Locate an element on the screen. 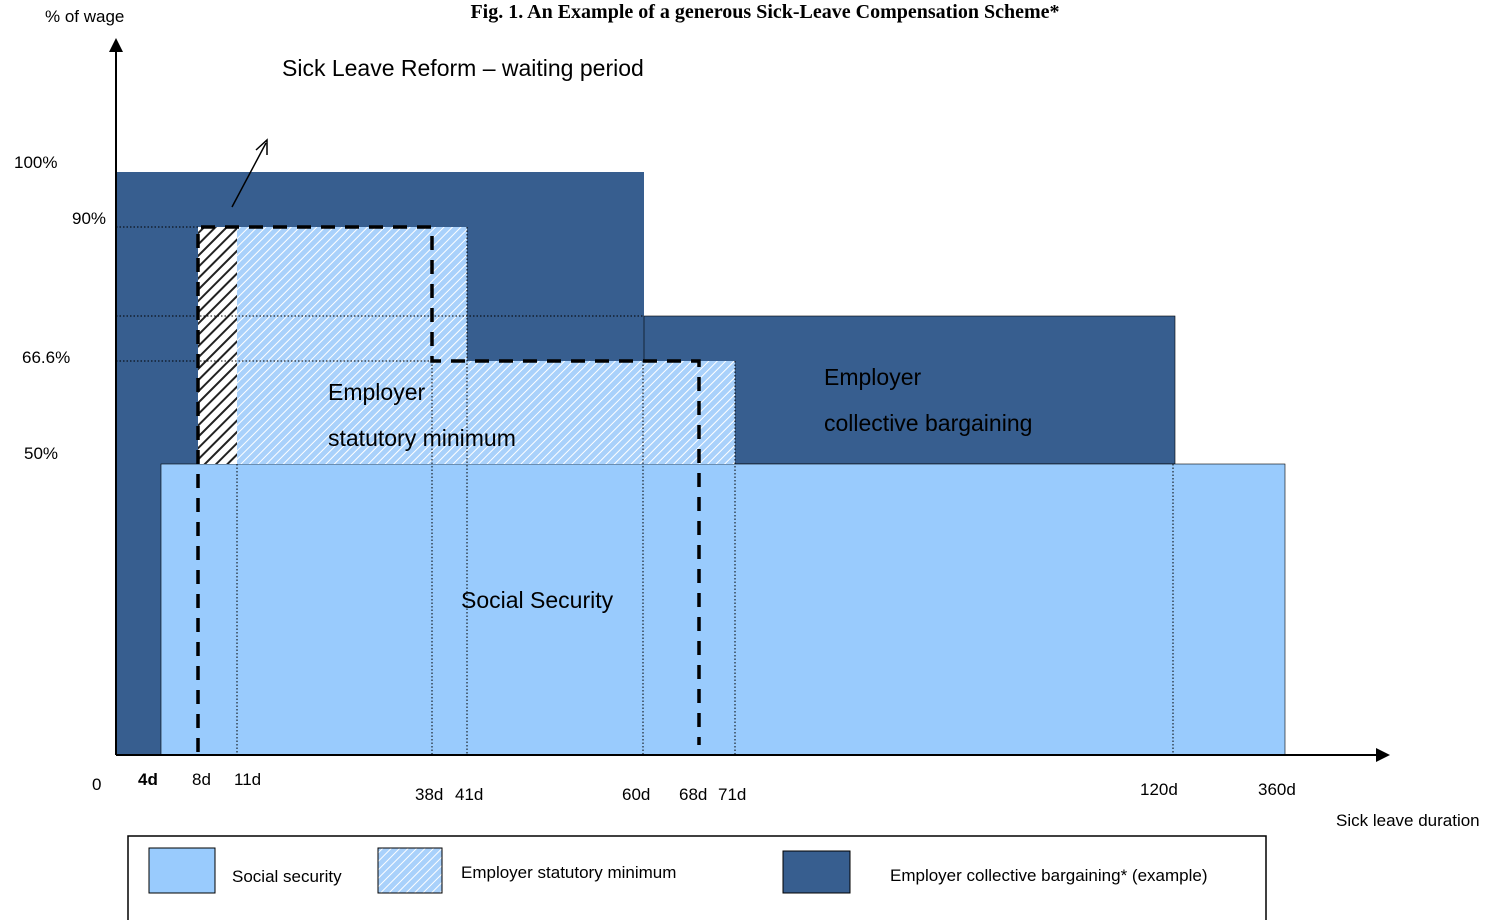  x-label: 41d is located at coordinates (469, 794).